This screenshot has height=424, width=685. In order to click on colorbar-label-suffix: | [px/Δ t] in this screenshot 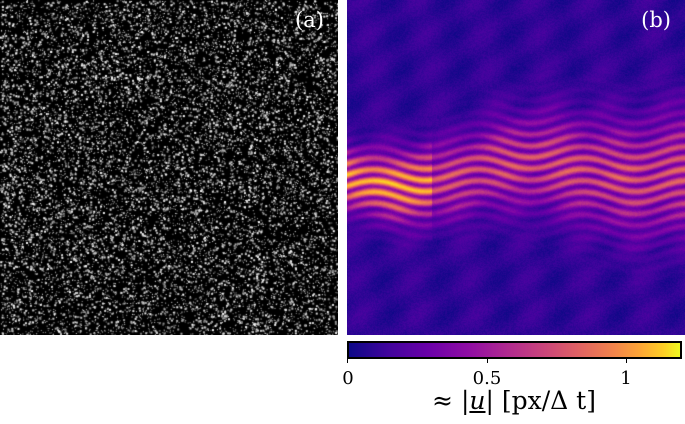, I will do `click(540, 400)`.